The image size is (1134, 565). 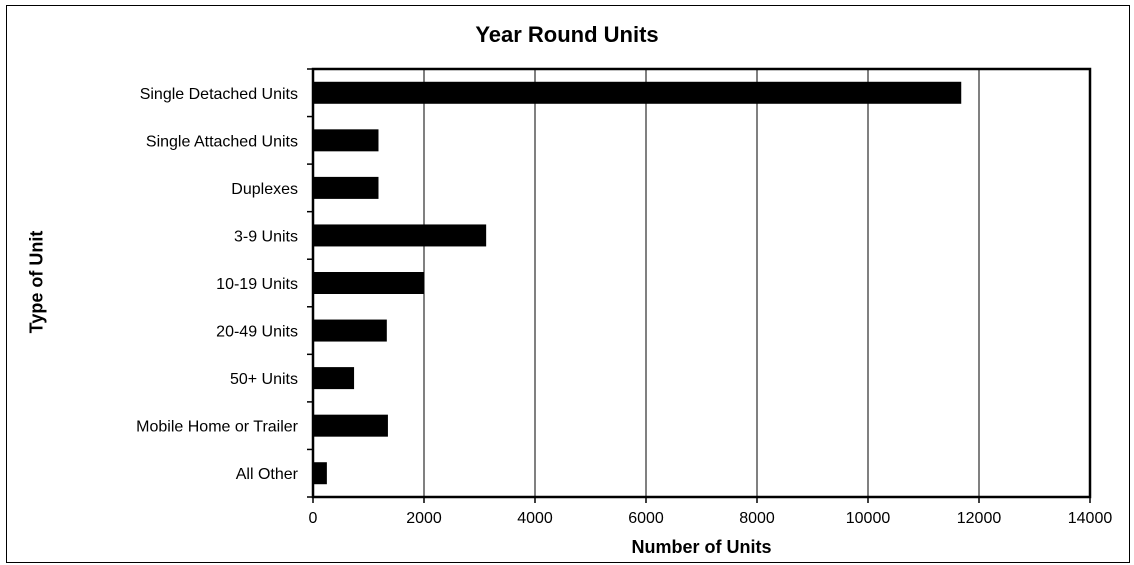 What do you see at coordinates (217, 427) in the screenshot?
I see `y-tick-label: Mobile Home or Trailer` at bounding box center [217, 427].